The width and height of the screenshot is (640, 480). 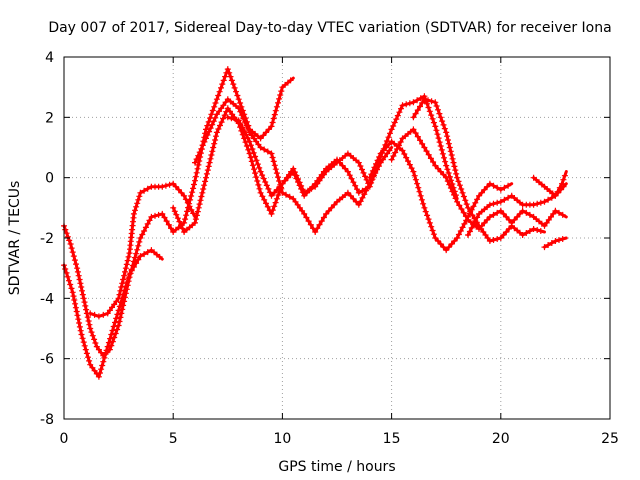 What do you see at coordinates (49, 118) in the screenshot?
I see `y-tick-label: 2` at bounding box center [49, 118].